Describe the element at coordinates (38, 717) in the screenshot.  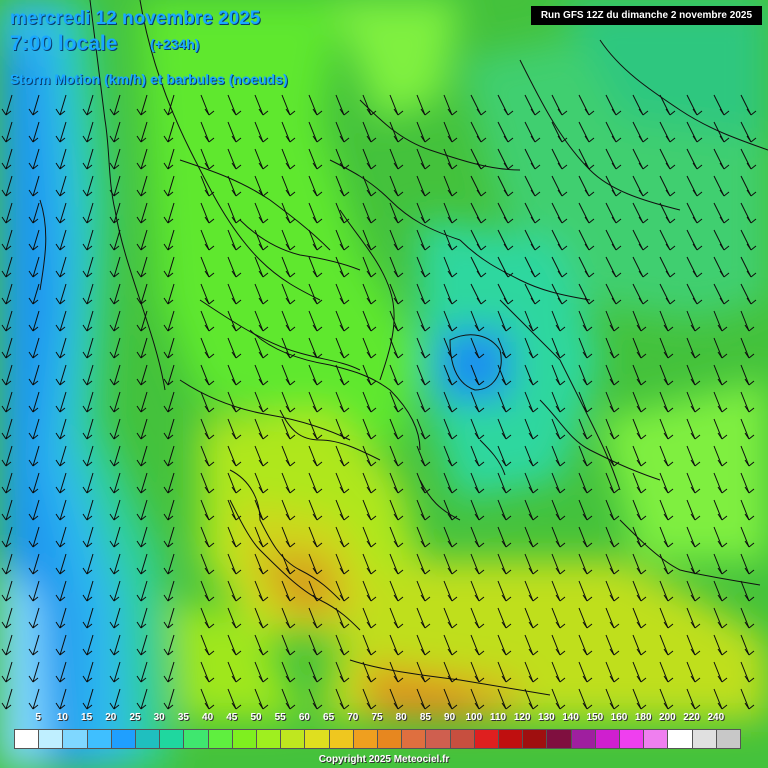
I see `legend-label: 5` at that location.